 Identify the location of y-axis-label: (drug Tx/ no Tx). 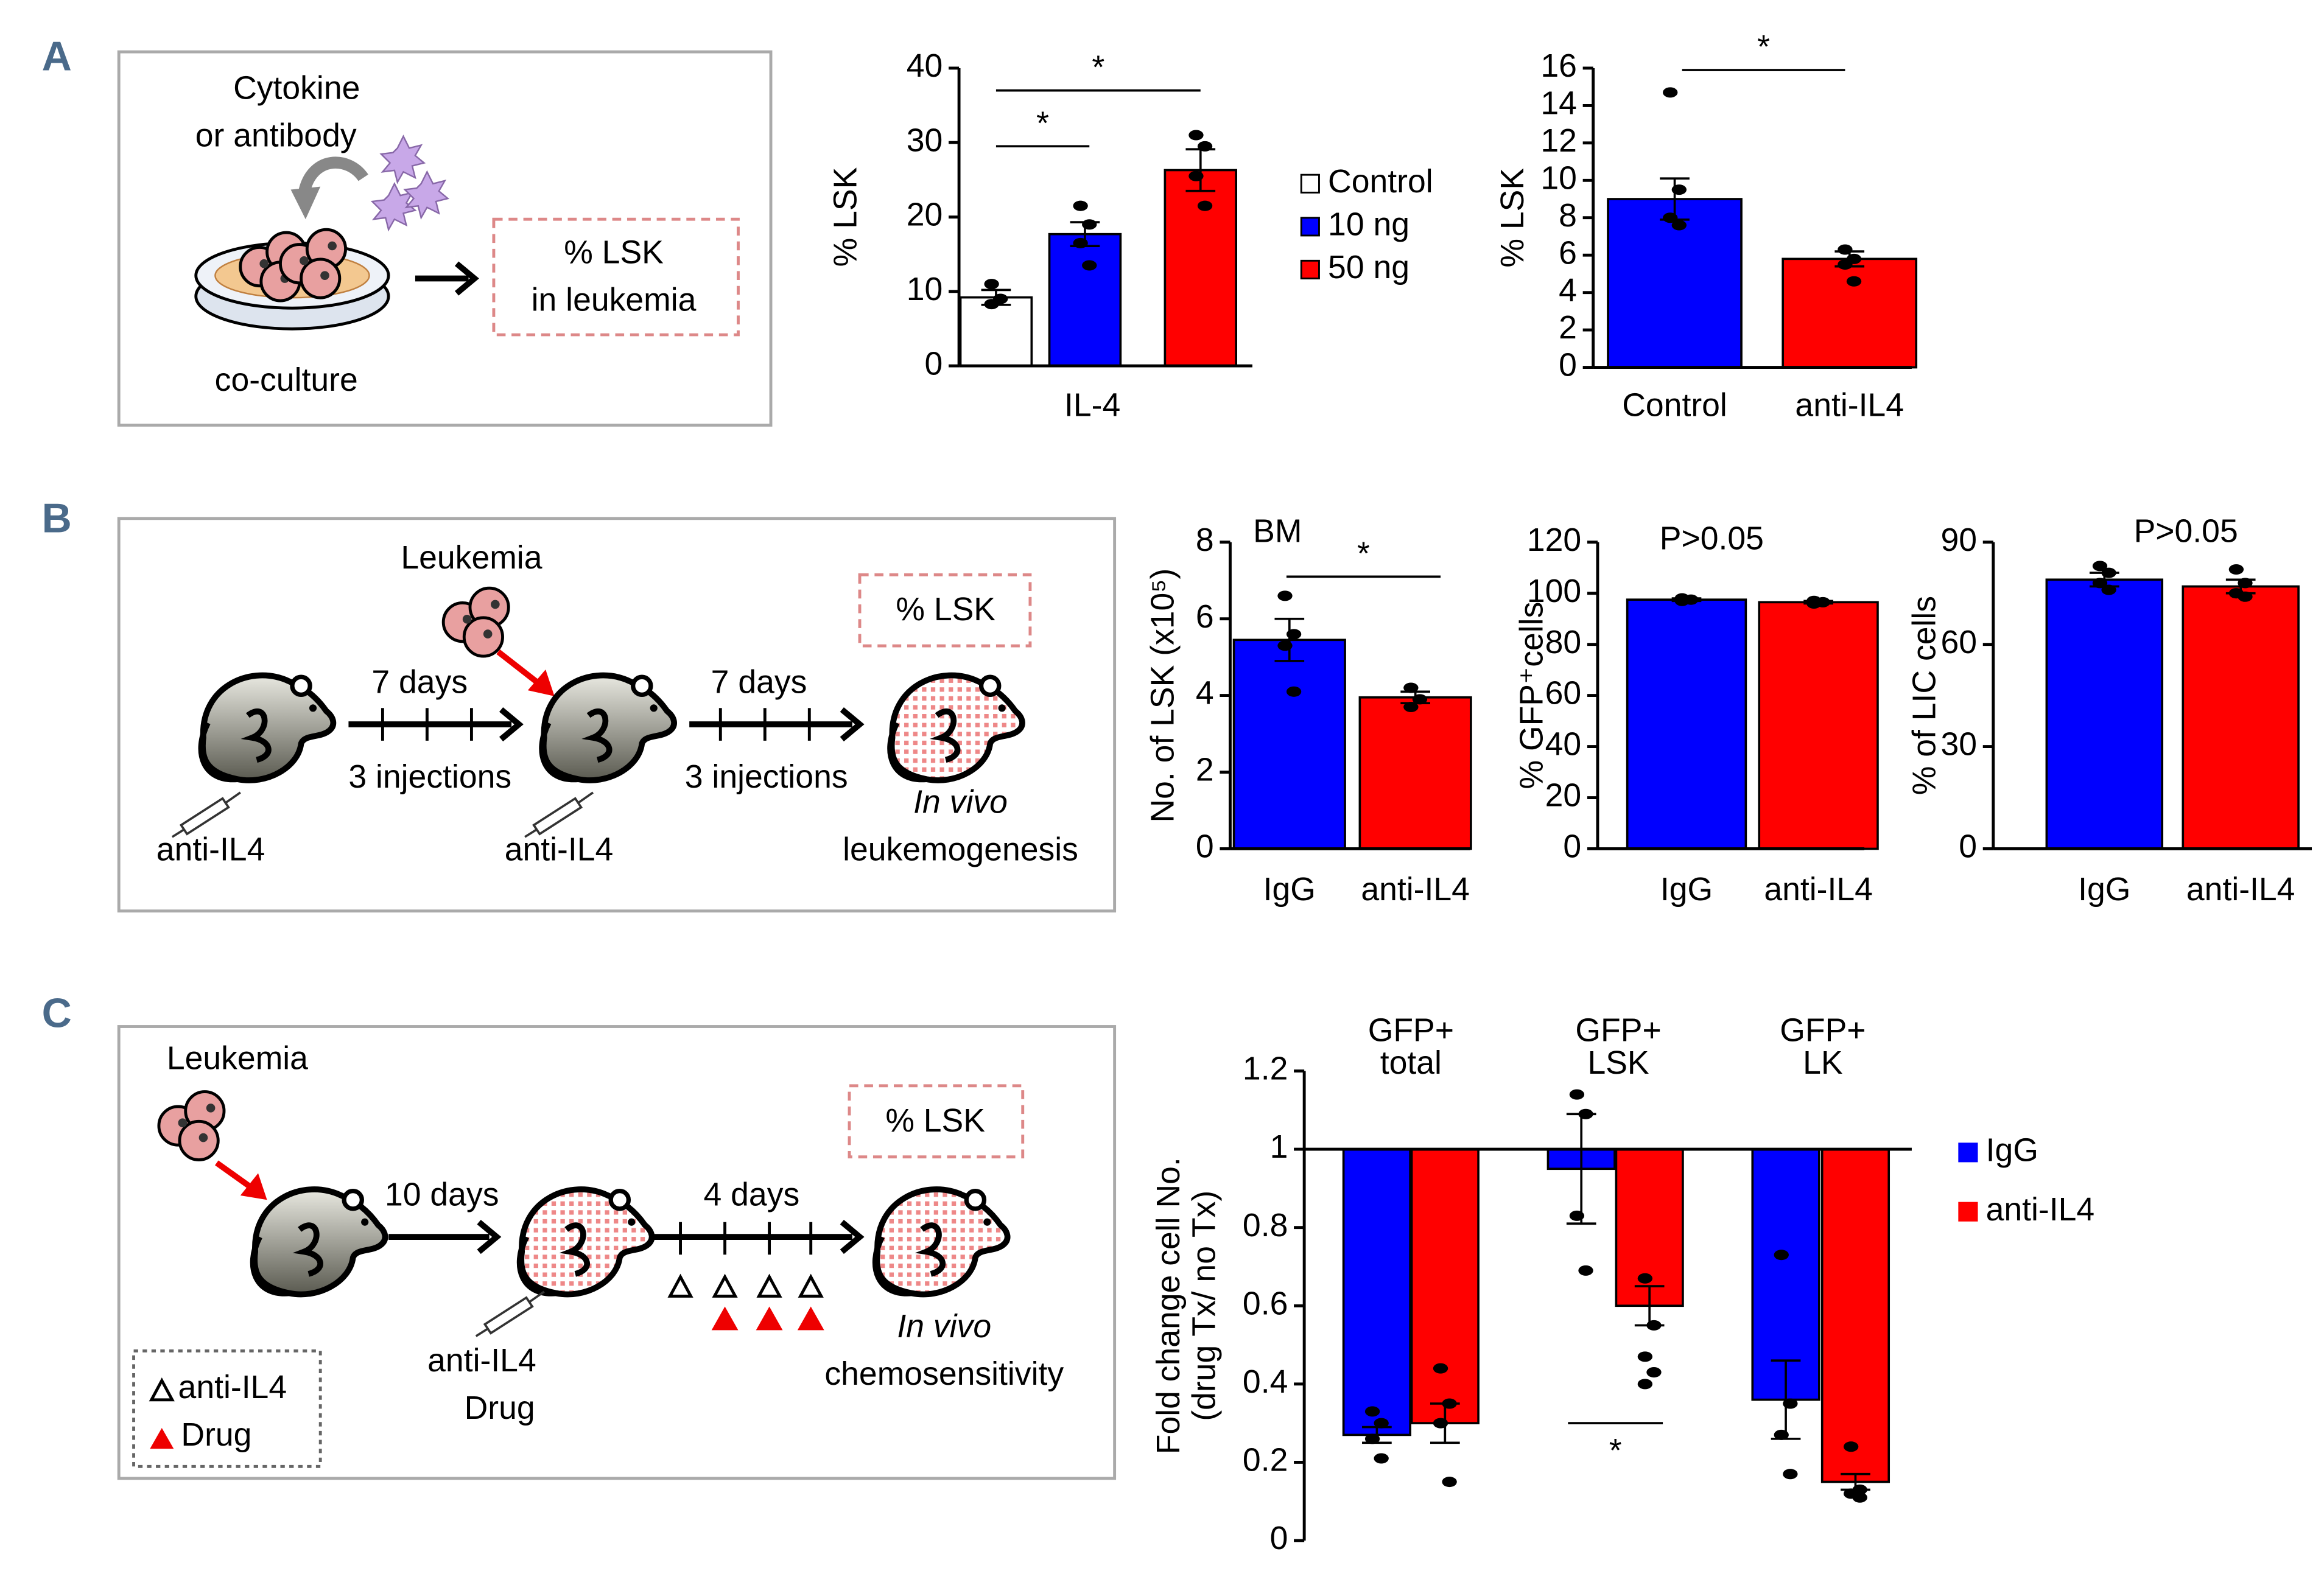
(1205, 1306).